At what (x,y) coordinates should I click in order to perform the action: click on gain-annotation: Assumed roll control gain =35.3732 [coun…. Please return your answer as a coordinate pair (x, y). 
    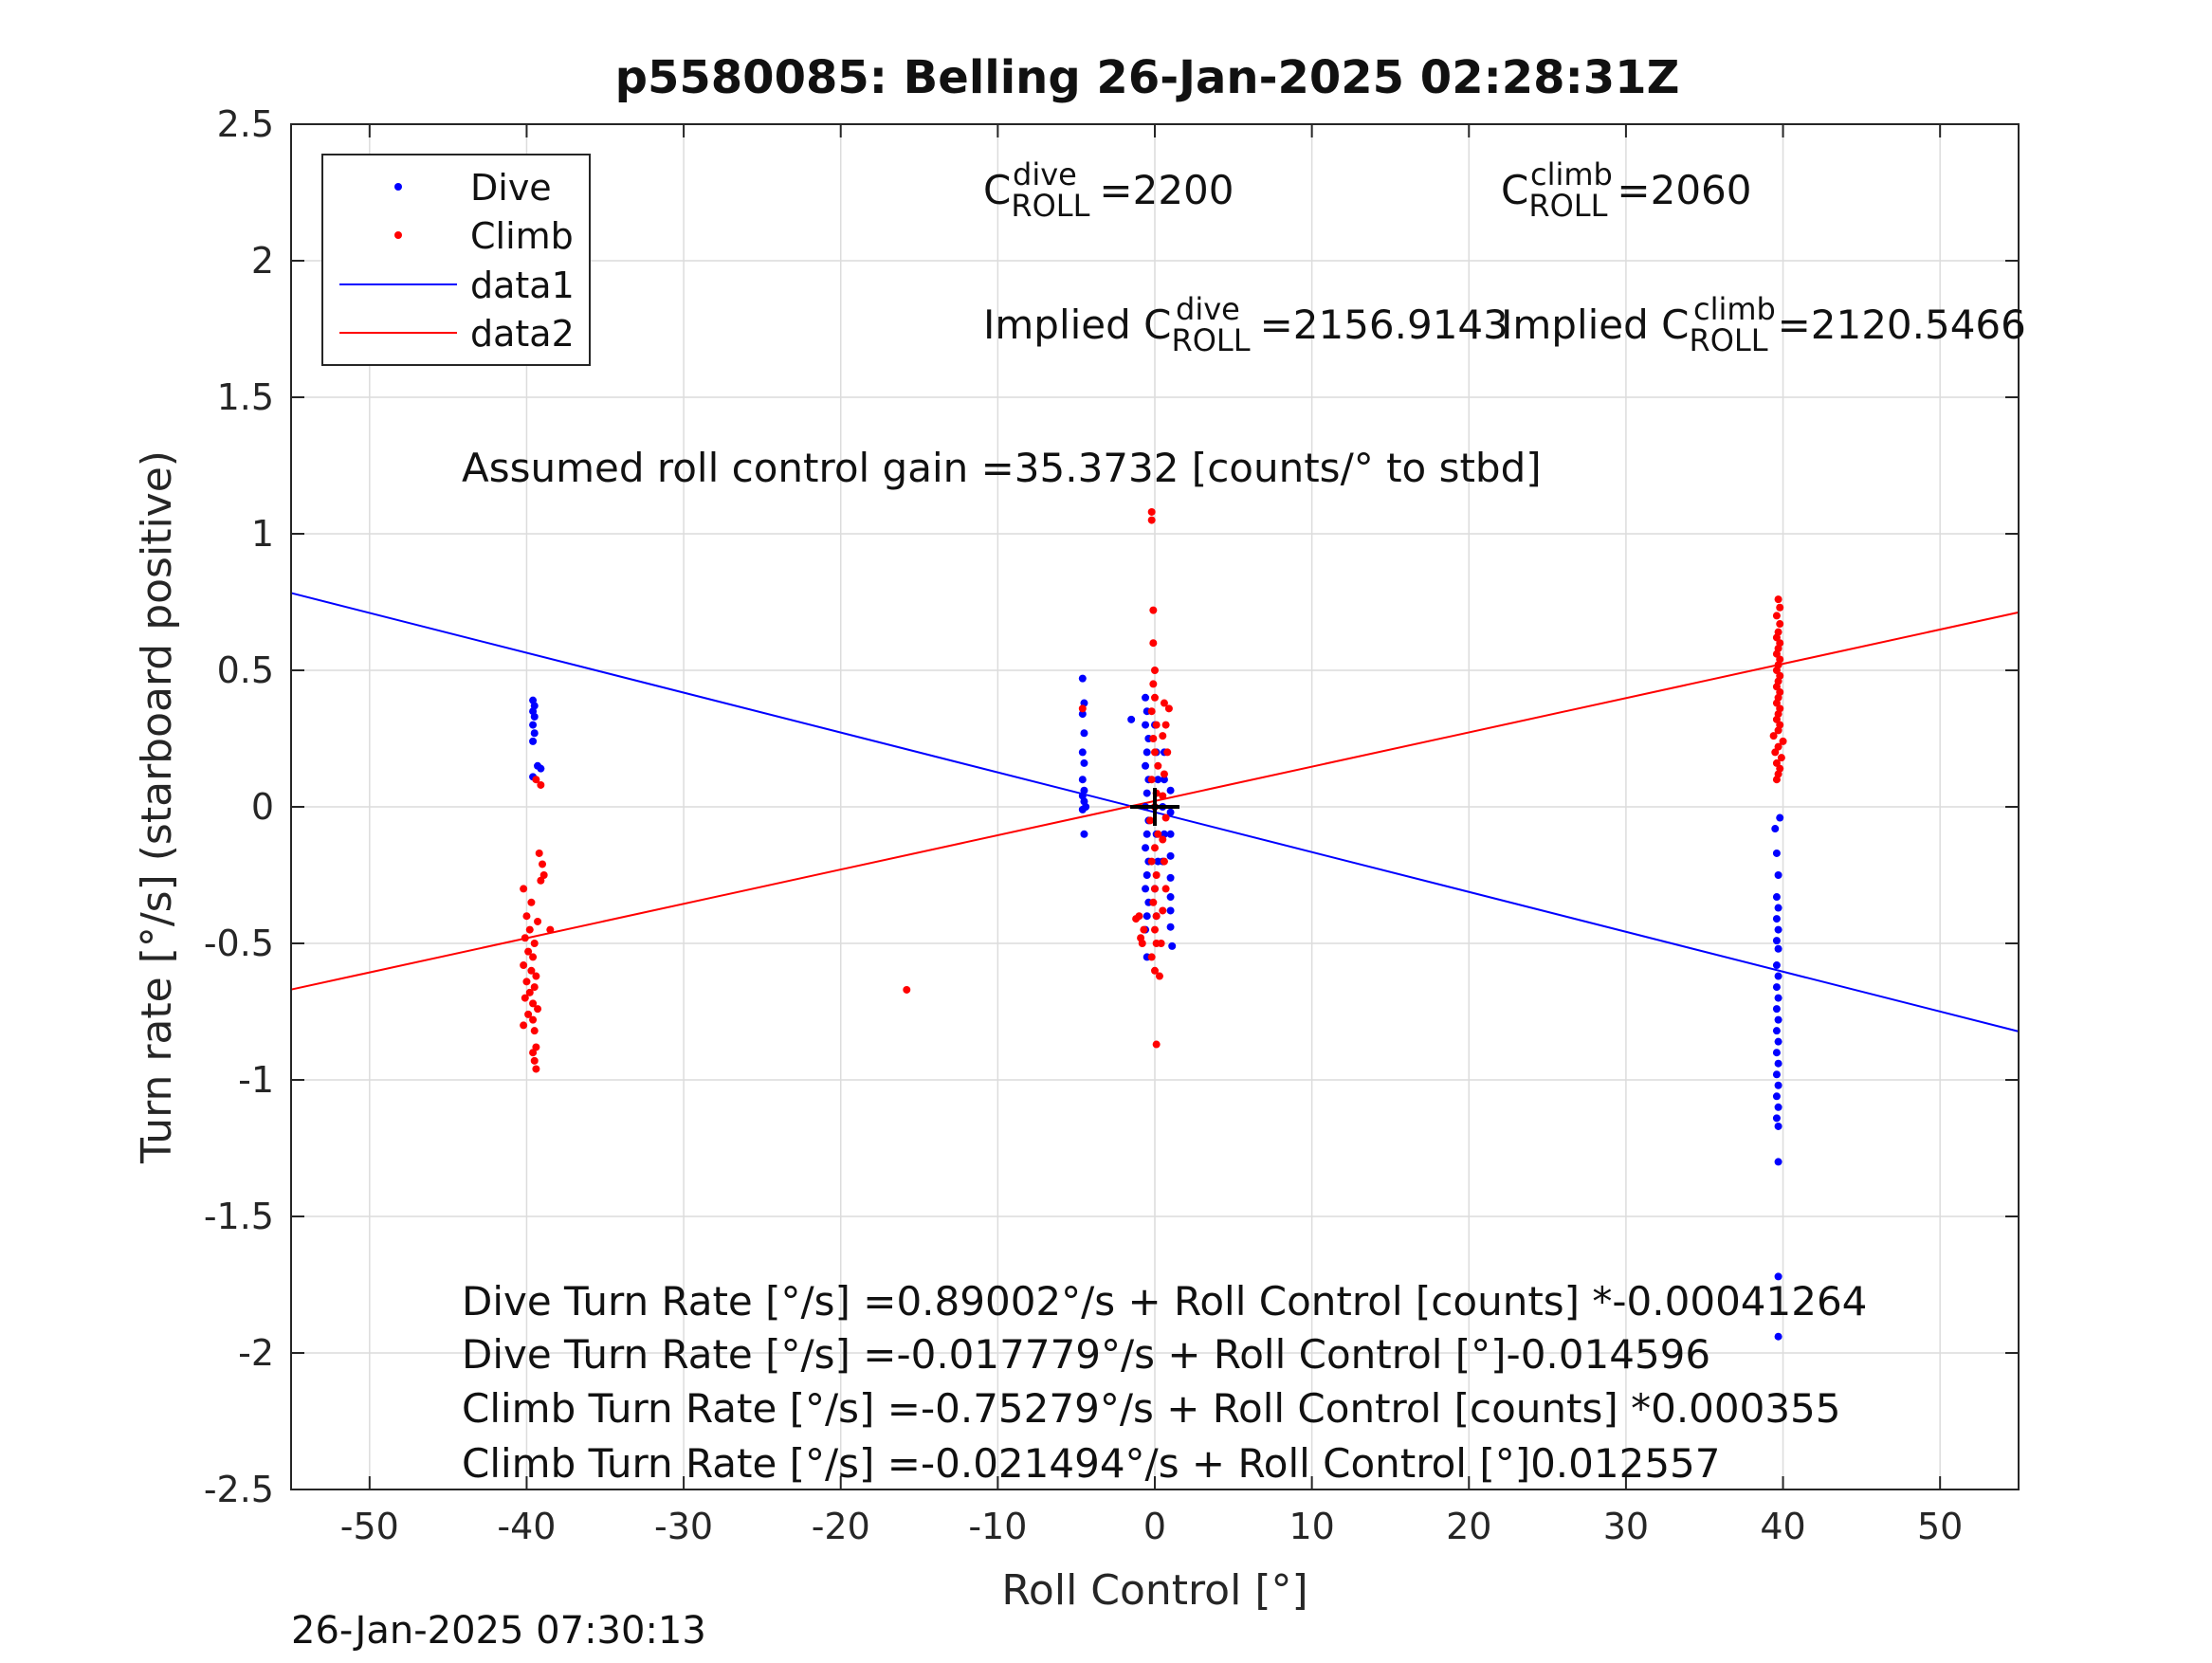
    Looking at the image, I should click on (1002, 468).